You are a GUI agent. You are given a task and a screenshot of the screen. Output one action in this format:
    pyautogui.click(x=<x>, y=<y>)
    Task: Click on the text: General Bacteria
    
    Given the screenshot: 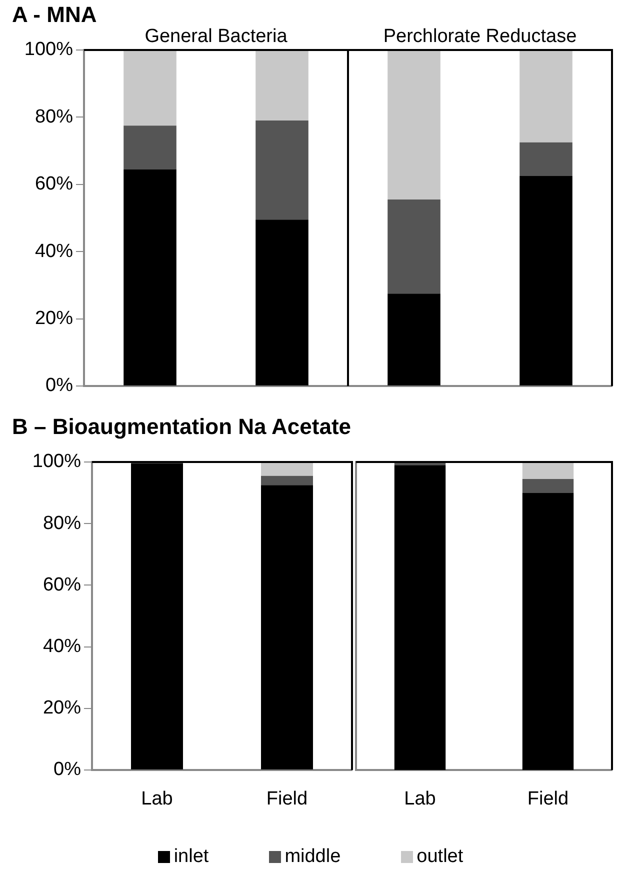 What is the action you would take?
    pyautogui.click(x=216, y=37)
    